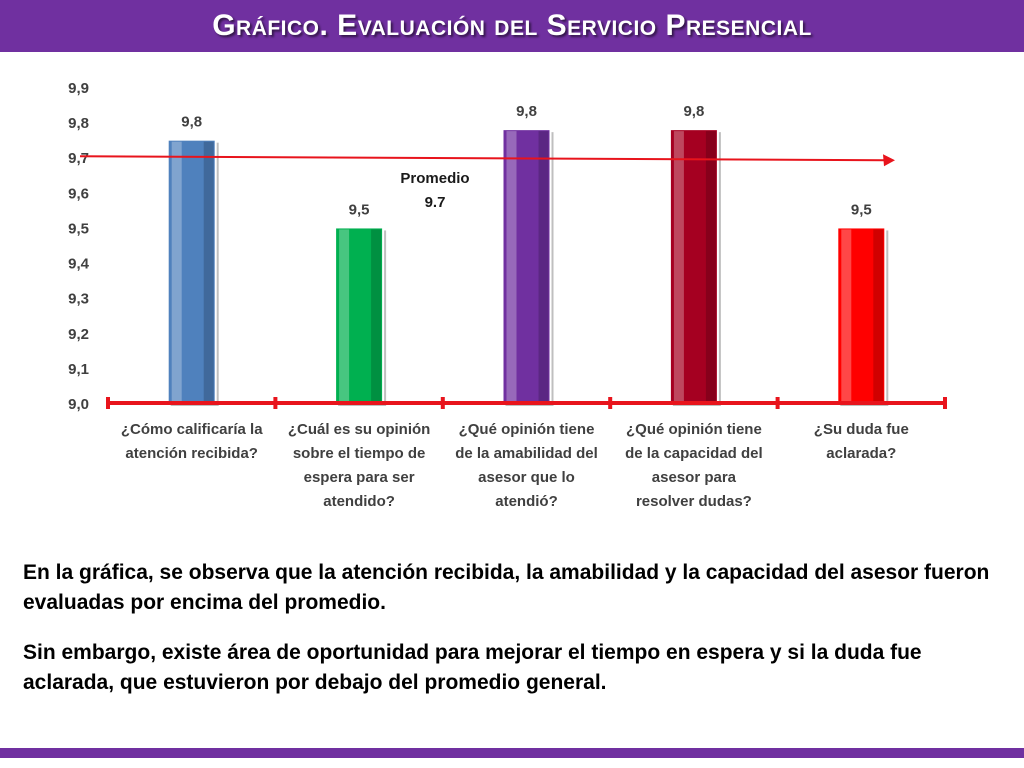 This screenshot has width=1024, height=768. What do you see at coordinates (482, 158) in the screenshot?
I see `average-line` at bounding box center [482, 158].